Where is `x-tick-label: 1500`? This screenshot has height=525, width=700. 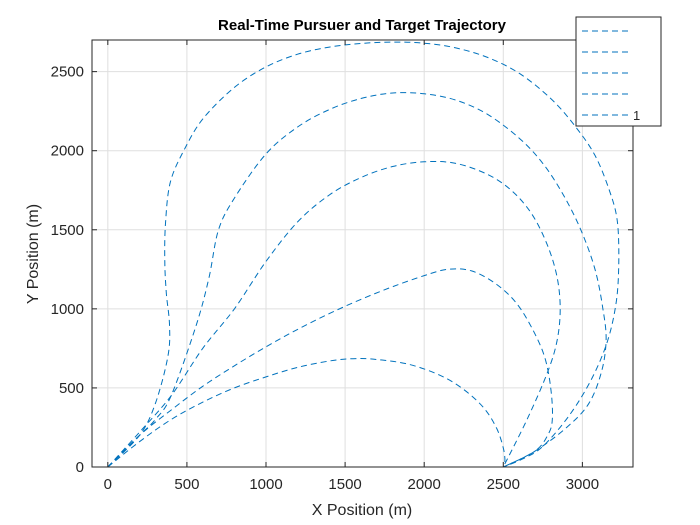 x-tick-label: 1500 is located at coordinates (344, 484).